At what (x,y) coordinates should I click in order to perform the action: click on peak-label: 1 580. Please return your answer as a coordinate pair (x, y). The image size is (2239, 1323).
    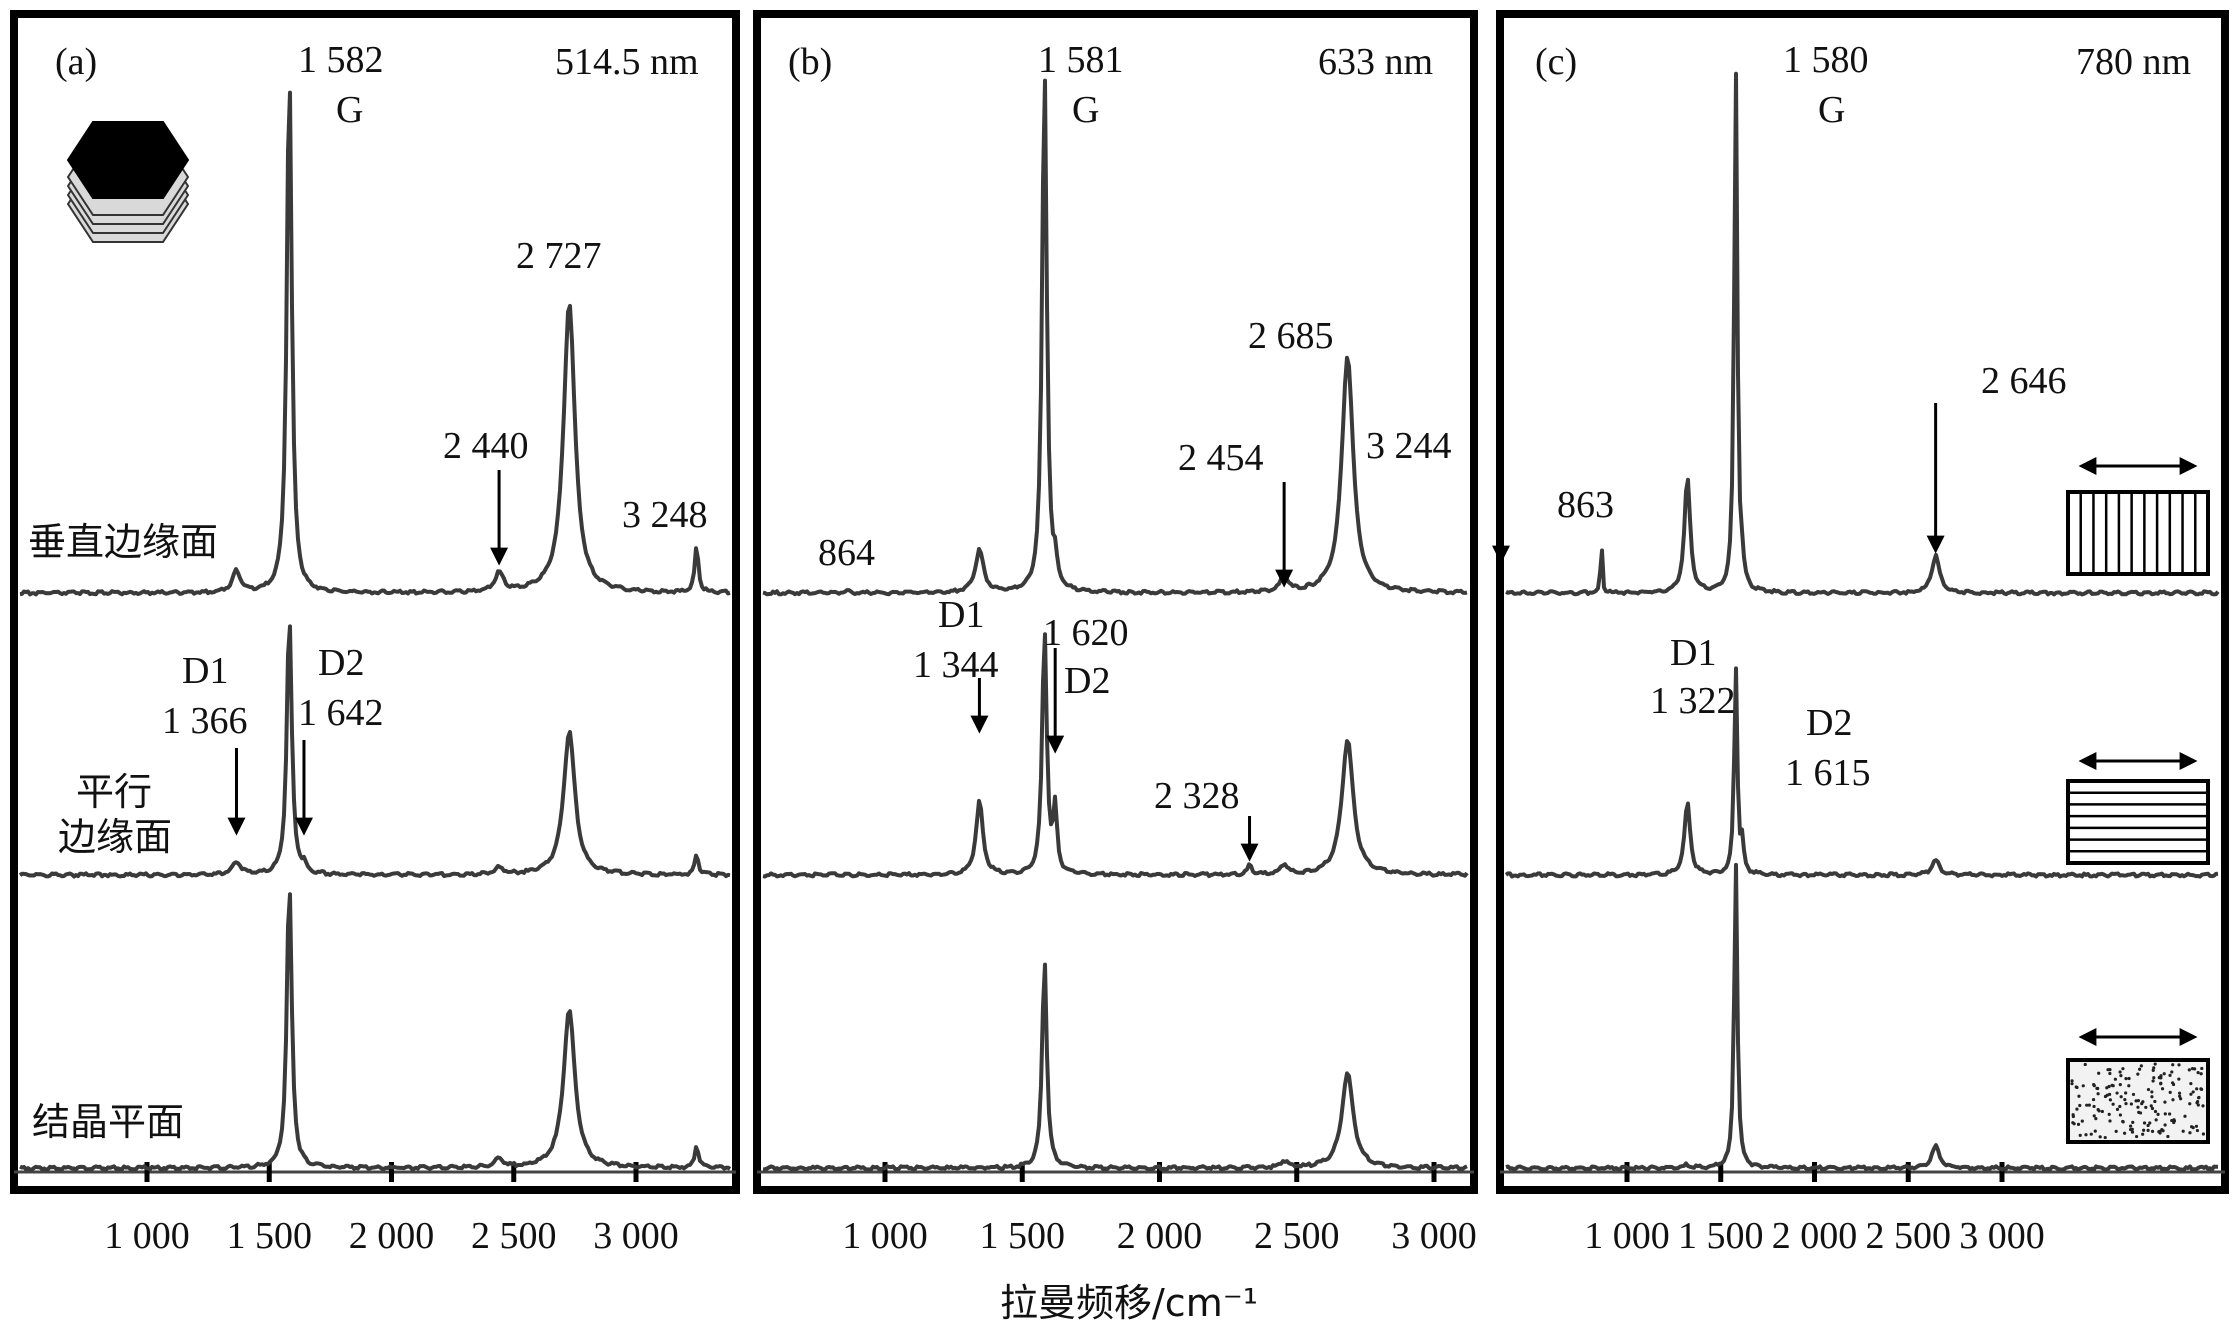
    Looking at the image, I should click on (1826, 60).